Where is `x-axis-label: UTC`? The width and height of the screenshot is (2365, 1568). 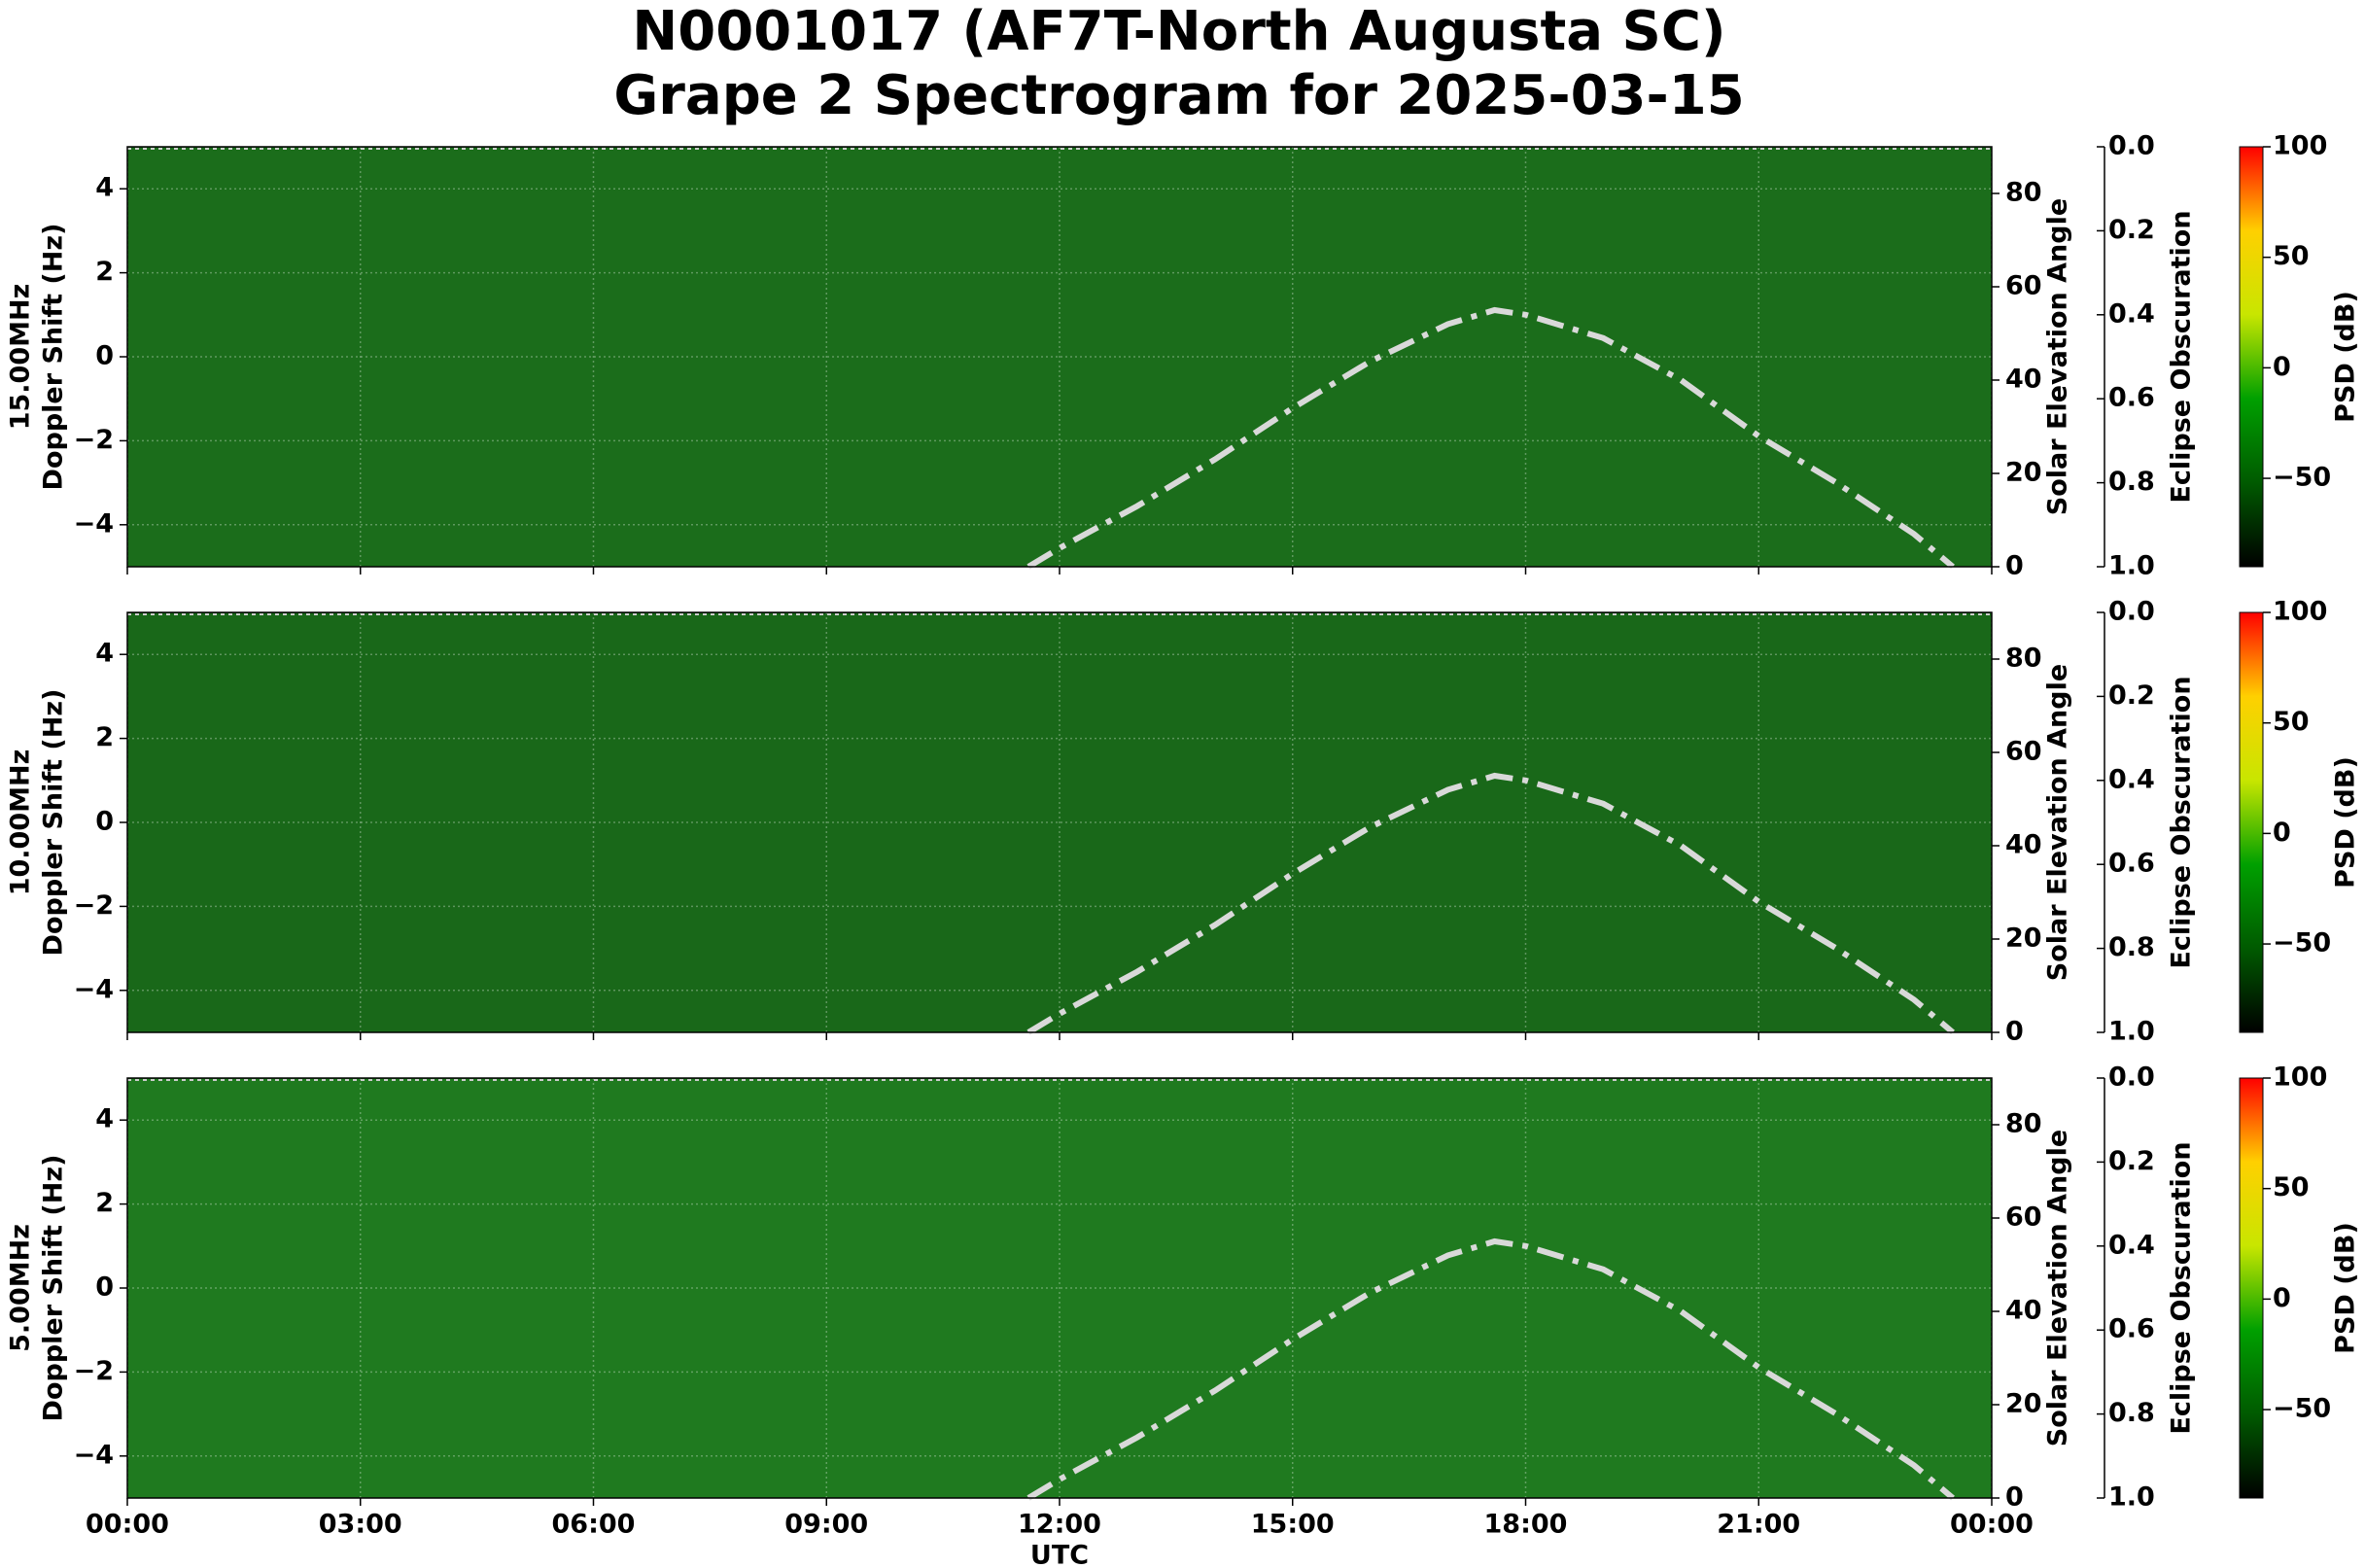
x-axis-label: UTC is located at coordinates (1060, 1554).